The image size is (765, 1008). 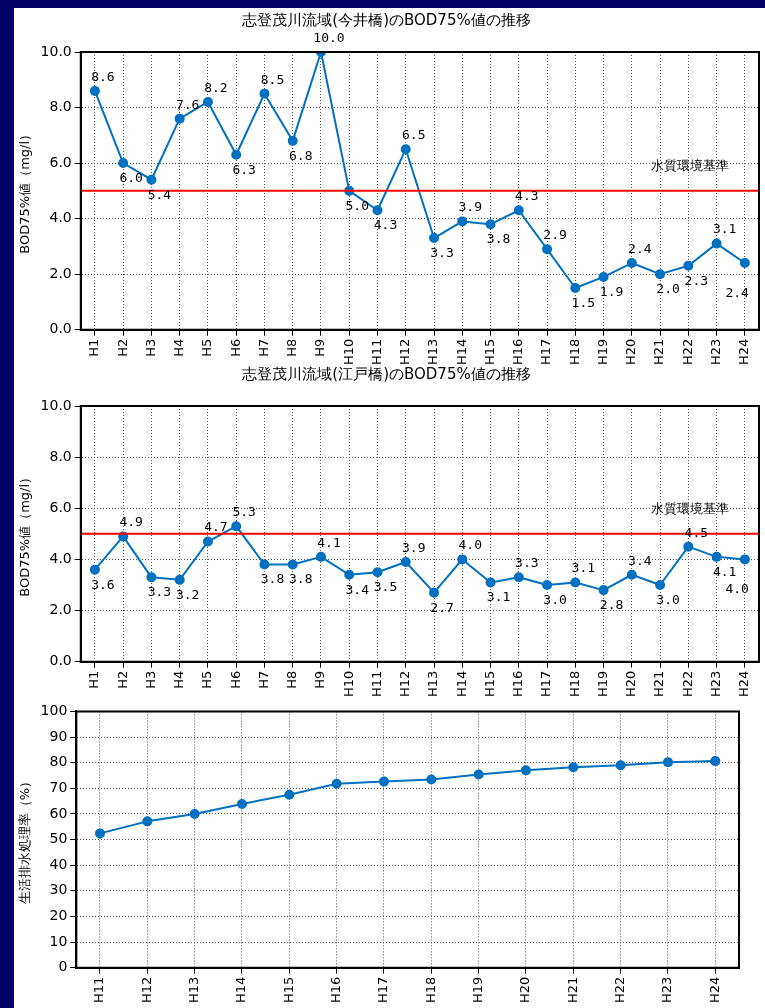 I want to click on data-label: 2.7, so click(x=442, y=607).